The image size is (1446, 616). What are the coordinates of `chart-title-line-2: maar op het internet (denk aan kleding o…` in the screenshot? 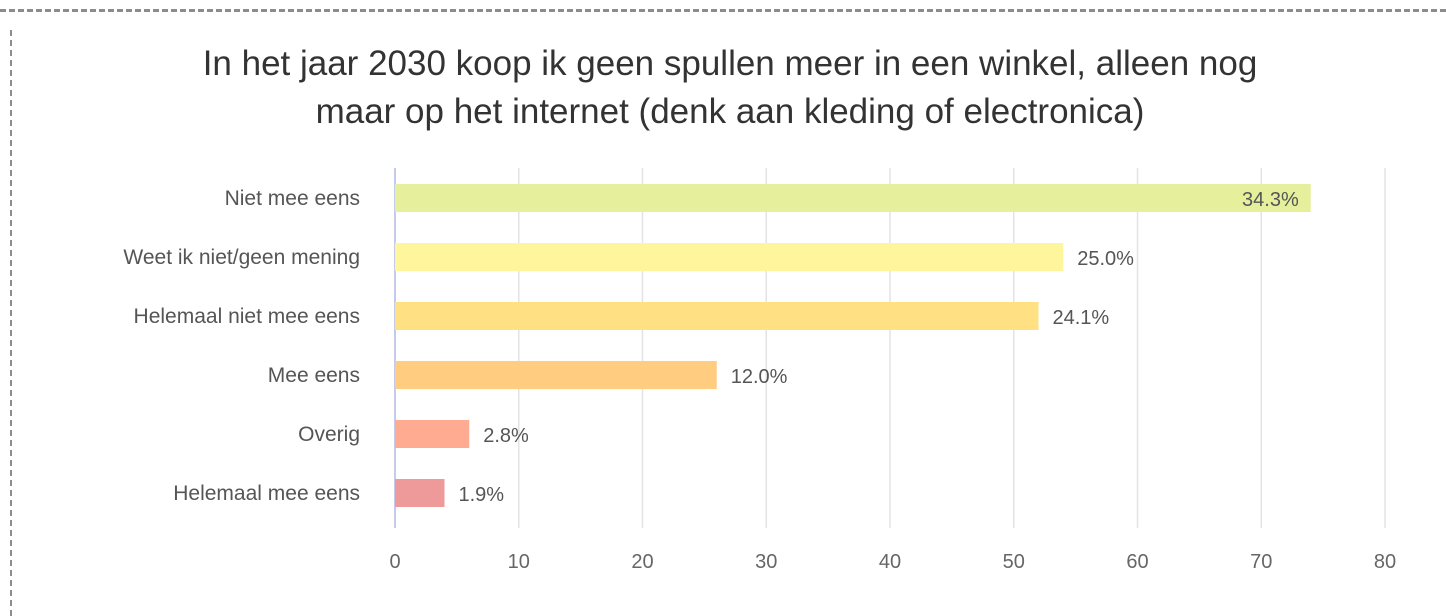 It's located at (730, 111).